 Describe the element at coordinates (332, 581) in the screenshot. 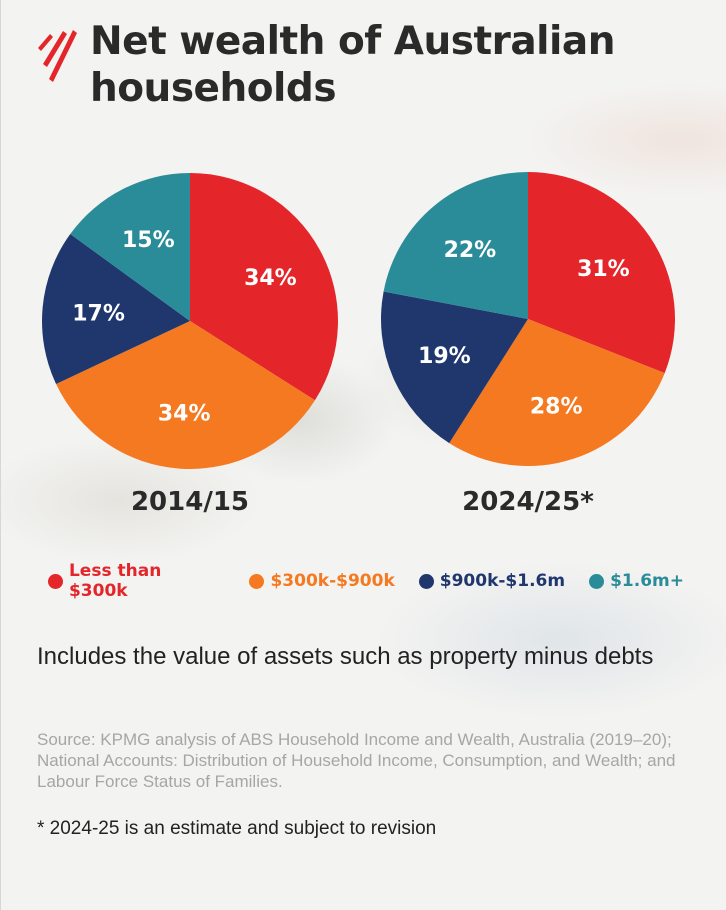

I see `legend-label: $300k-$900k` at that location.